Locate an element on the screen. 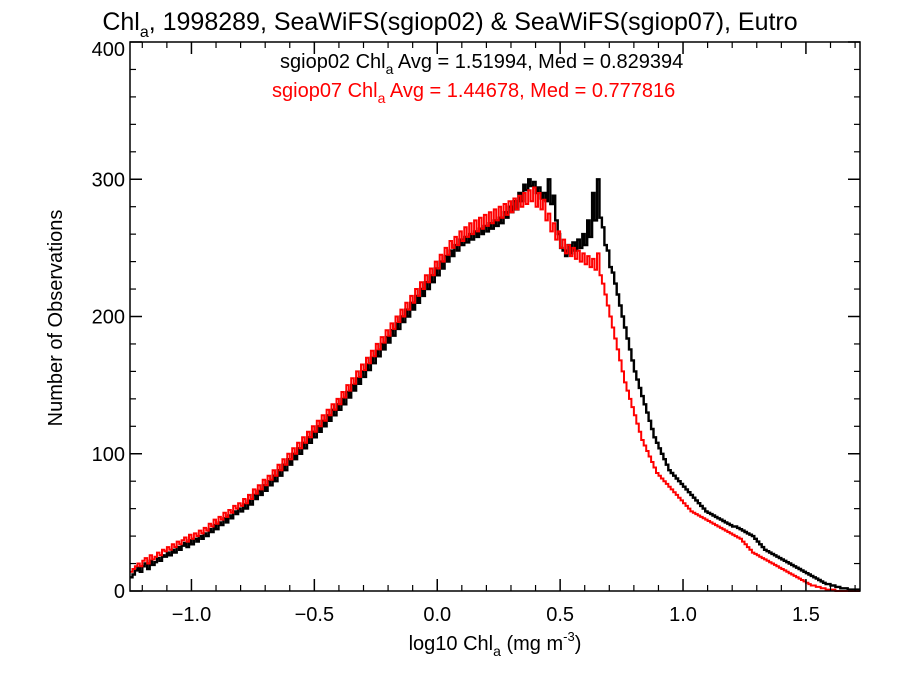 The height and width of the screenshot is (675, 900). x-tick-label: 1.0 is located at coordinates (683, 615).